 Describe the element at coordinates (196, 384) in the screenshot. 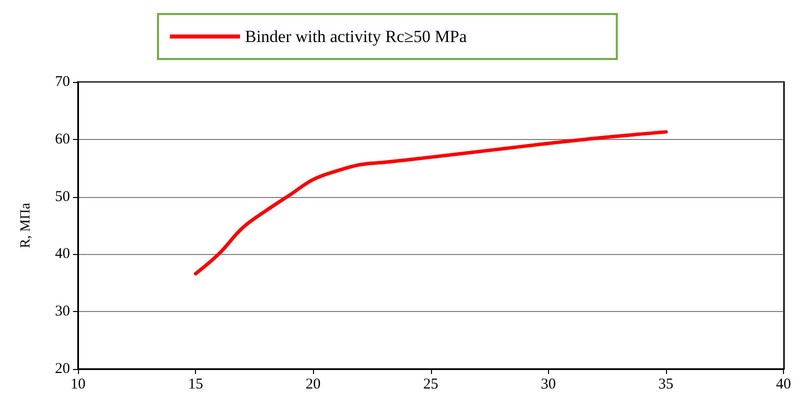

I see `x-tick-label: 15` at that location.